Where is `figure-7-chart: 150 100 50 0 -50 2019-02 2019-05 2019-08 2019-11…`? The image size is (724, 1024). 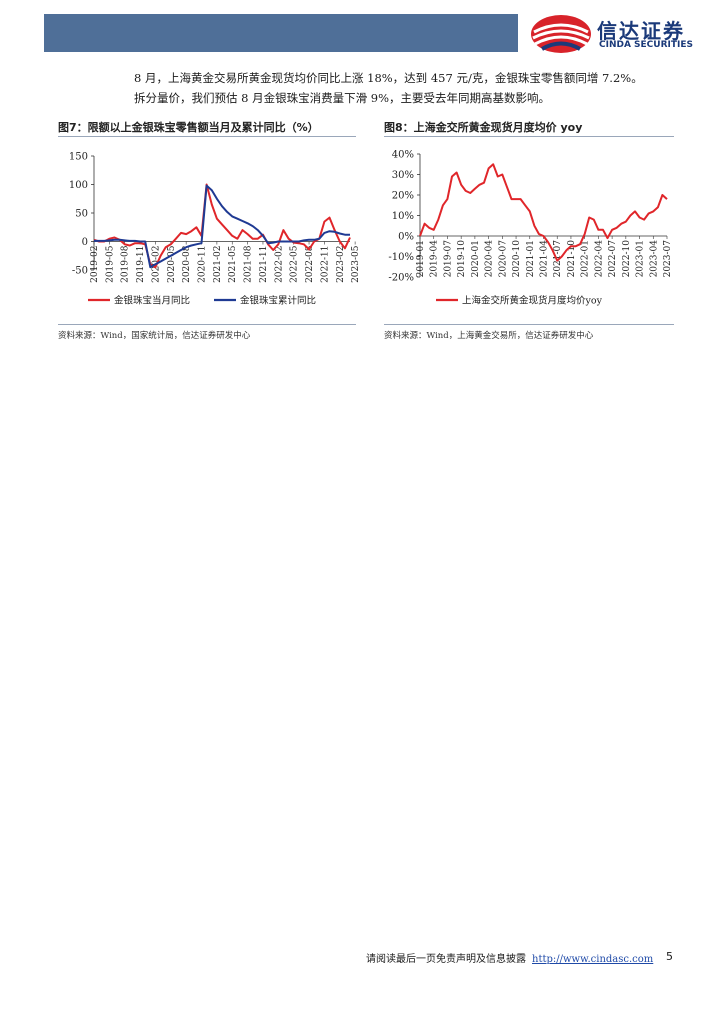 figure-7-chart: 150 100 50 0 -50 2019-02 2019-05 2019-08 2019-11… is located at coordinates (213, 229).